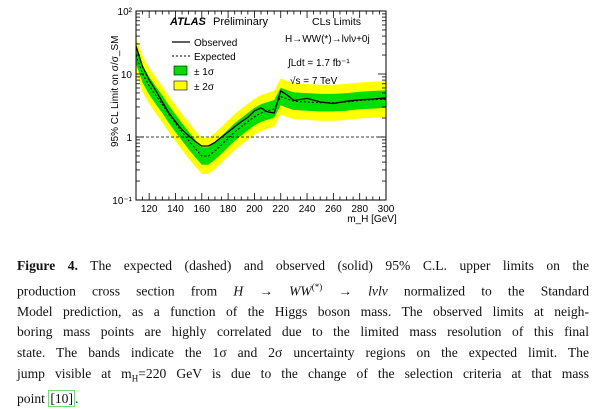 This screenshot has height=409, width=600. Describe the element at coordinates (241, 22) in the screenshot. I see `status-label: Preliminary` at that location.